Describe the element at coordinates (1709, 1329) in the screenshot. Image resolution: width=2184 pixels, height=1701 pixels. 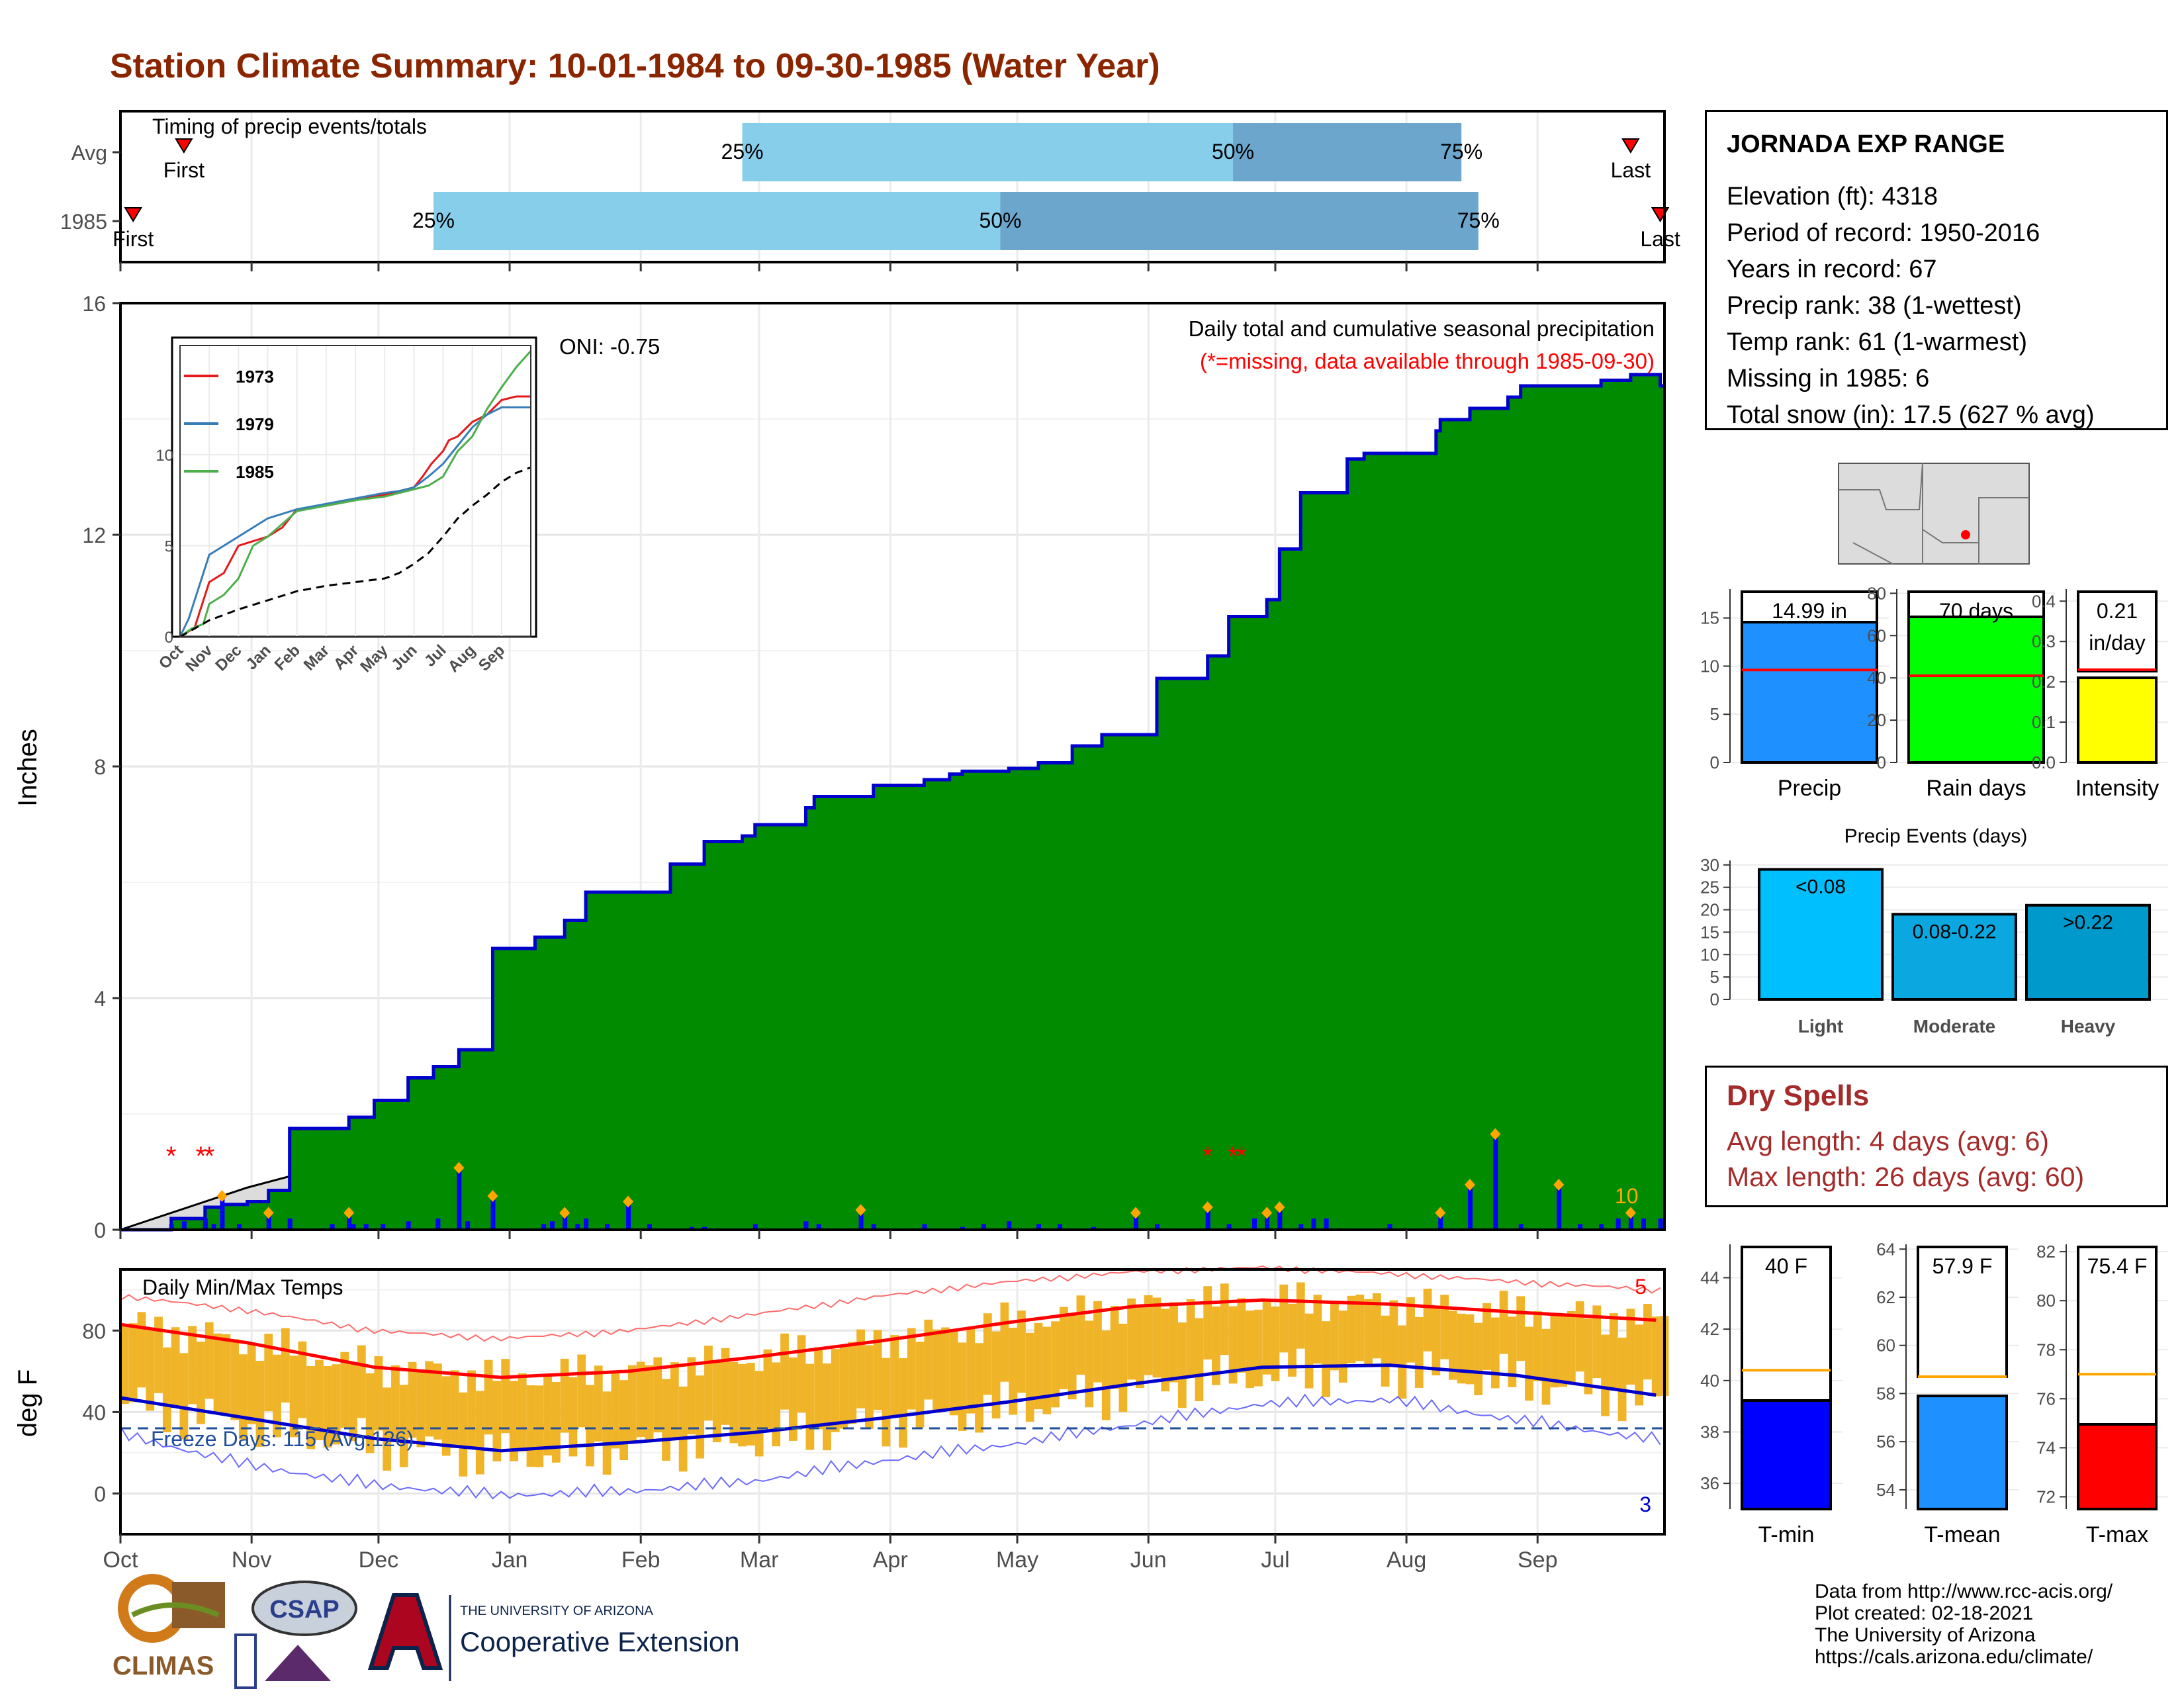
I see `summary-ytick-label: 42` at that location.